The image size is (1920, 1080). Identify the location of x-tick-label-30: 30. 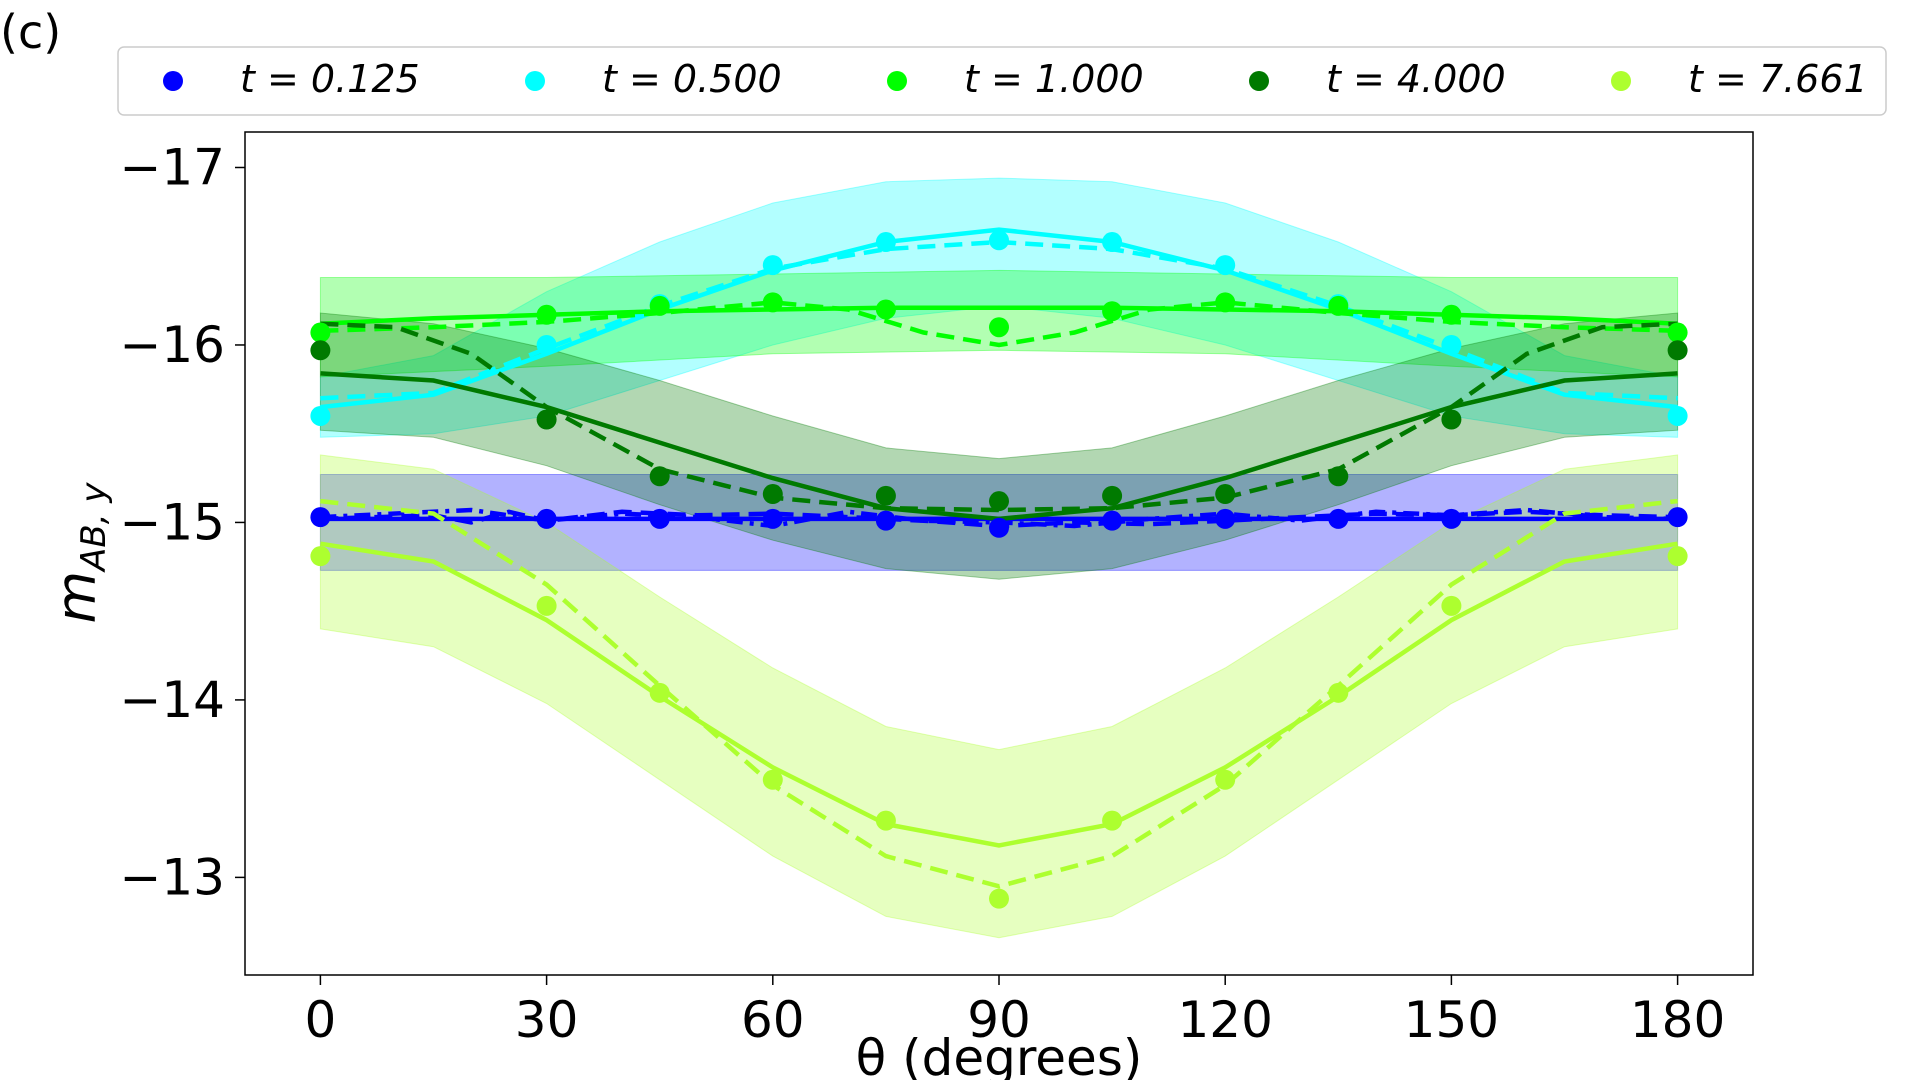
(547, 1020).